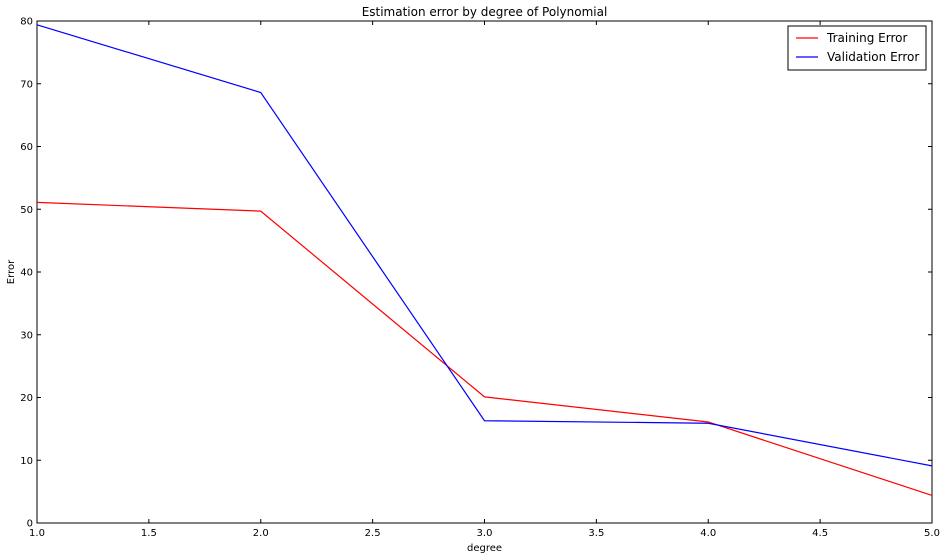 Image resolution: width=944 pixels, height=560 pixels. What do you see at coordinates (26, 461) in the screenshot?
I see `y-tick-label: 10` at bounding box center [26, 461].